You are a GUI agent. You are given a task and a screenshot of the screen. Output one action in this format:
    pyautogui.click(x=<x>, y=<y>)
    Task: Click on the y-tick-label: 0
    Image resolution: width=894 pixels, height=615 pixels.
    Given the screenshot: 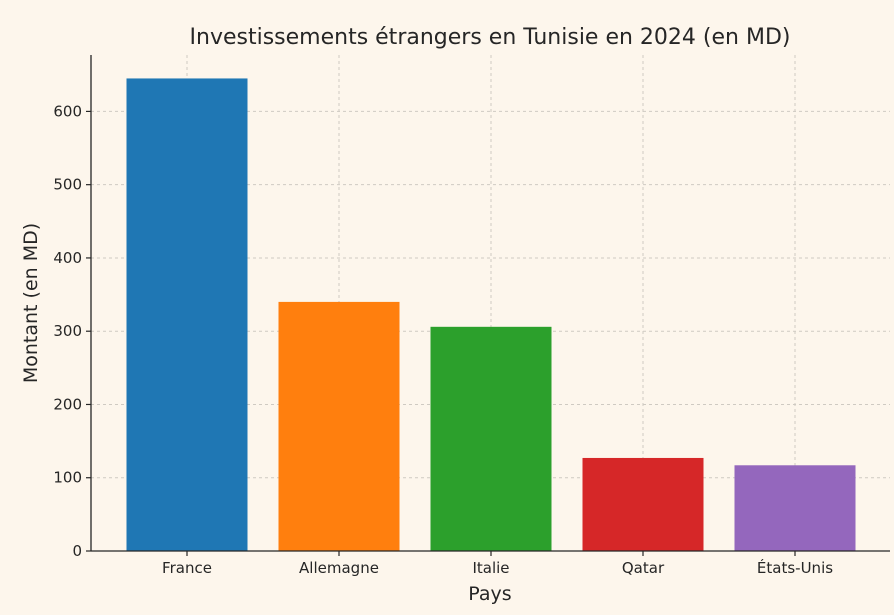 What is the action you would take?
    pyautogui.click(x=77, y=551)
    